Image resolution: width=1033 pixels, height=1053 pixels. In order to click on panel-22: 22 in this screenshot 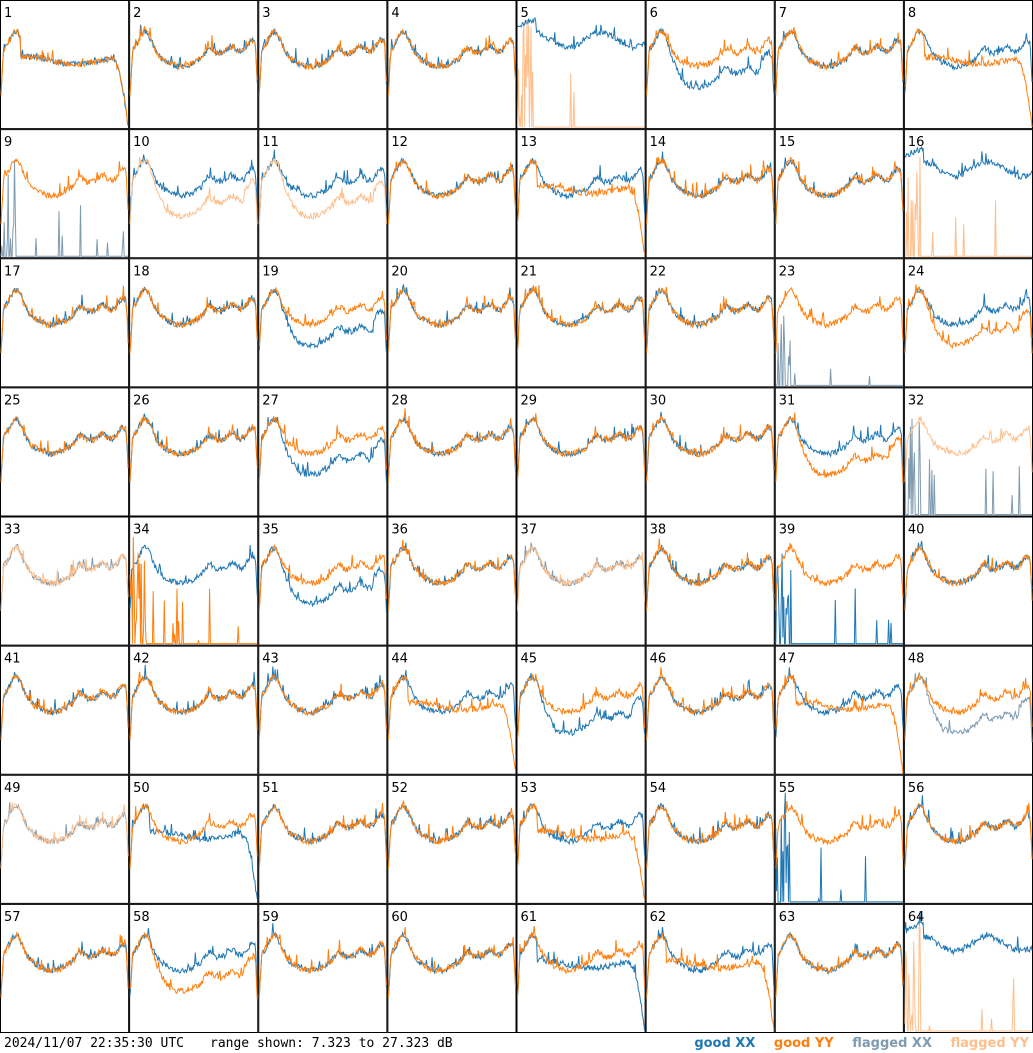, I will do `click(710, 323)`.